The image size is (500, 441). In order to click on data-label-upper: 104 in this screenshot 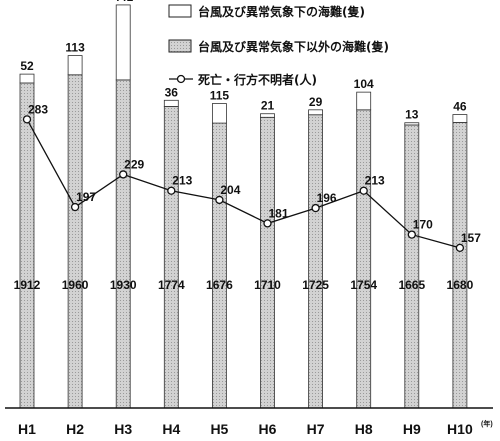, I will do `click(364, 84)`.